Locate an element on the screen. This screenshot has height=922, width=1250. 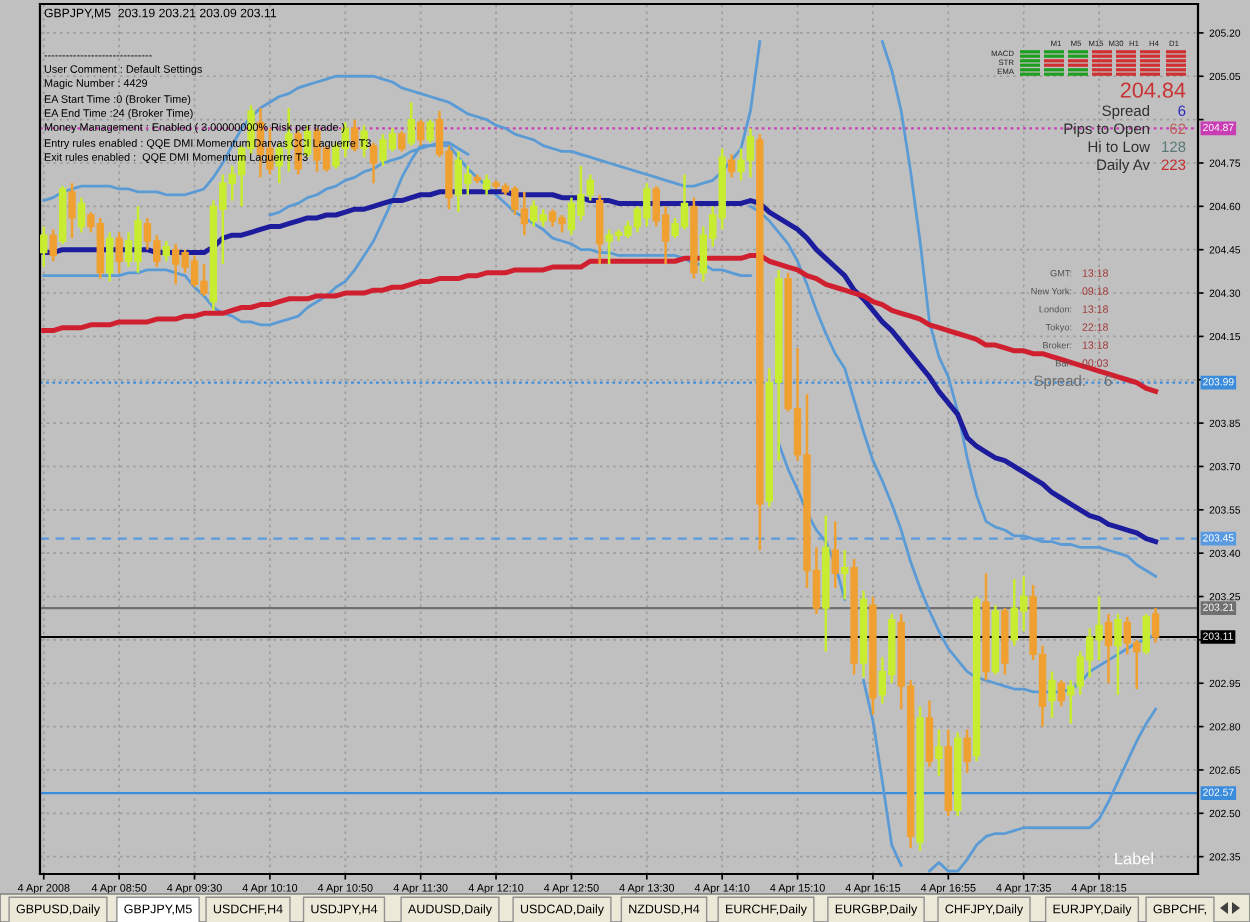
annotation: 204.84 is located at coordinates (1153, 90).